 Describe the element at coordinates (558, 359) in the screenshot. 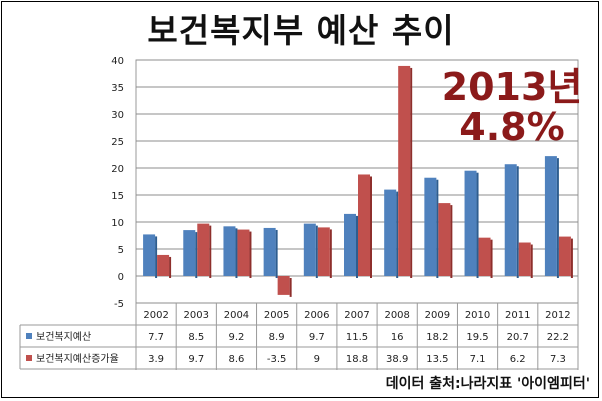

I see `data-label: 7.3` at that location.